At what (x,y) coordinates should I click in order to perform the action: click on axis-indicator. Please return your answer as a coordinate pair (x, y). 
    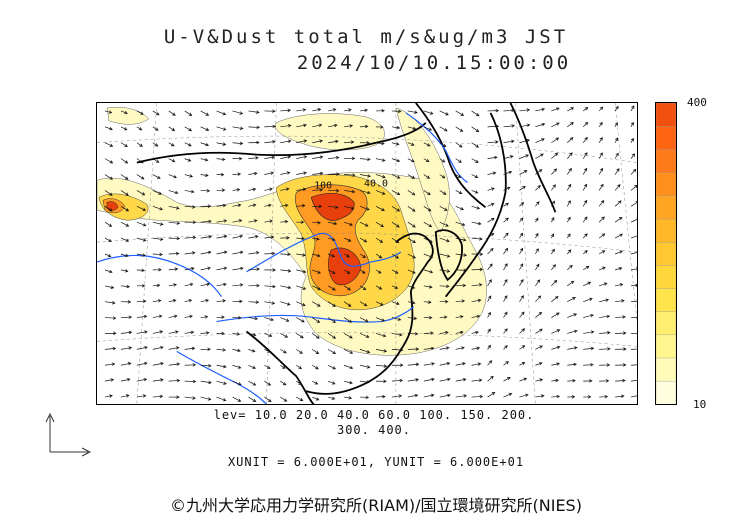
    Looking at the image, I should click on (68, 434).